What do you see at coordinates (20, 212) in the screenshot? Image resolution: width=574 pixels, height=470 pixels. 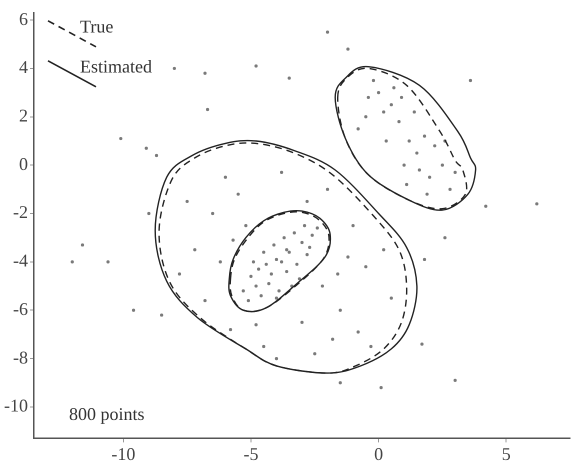 I see `y-tick-label: -2` at bounding box center [20, 212].